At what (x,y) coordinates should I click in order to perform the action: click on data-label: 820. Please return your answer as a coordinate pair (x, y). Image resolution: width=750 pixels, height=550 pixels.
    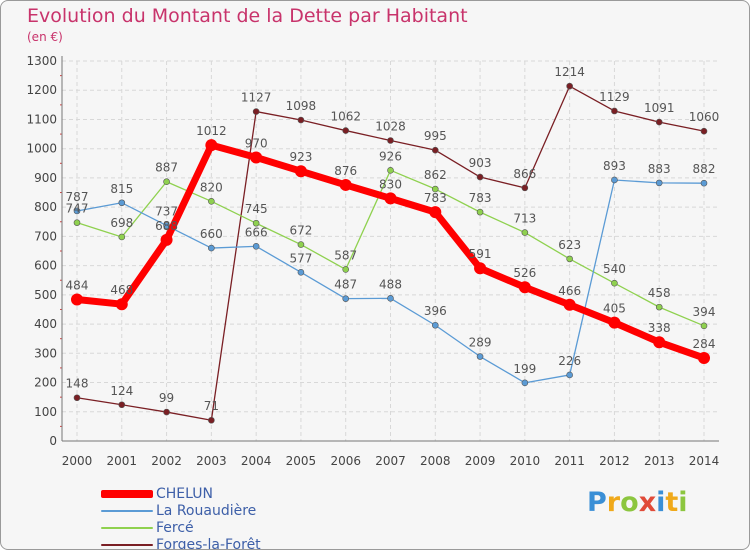
    Looking at the image, I should click on (211, 187).